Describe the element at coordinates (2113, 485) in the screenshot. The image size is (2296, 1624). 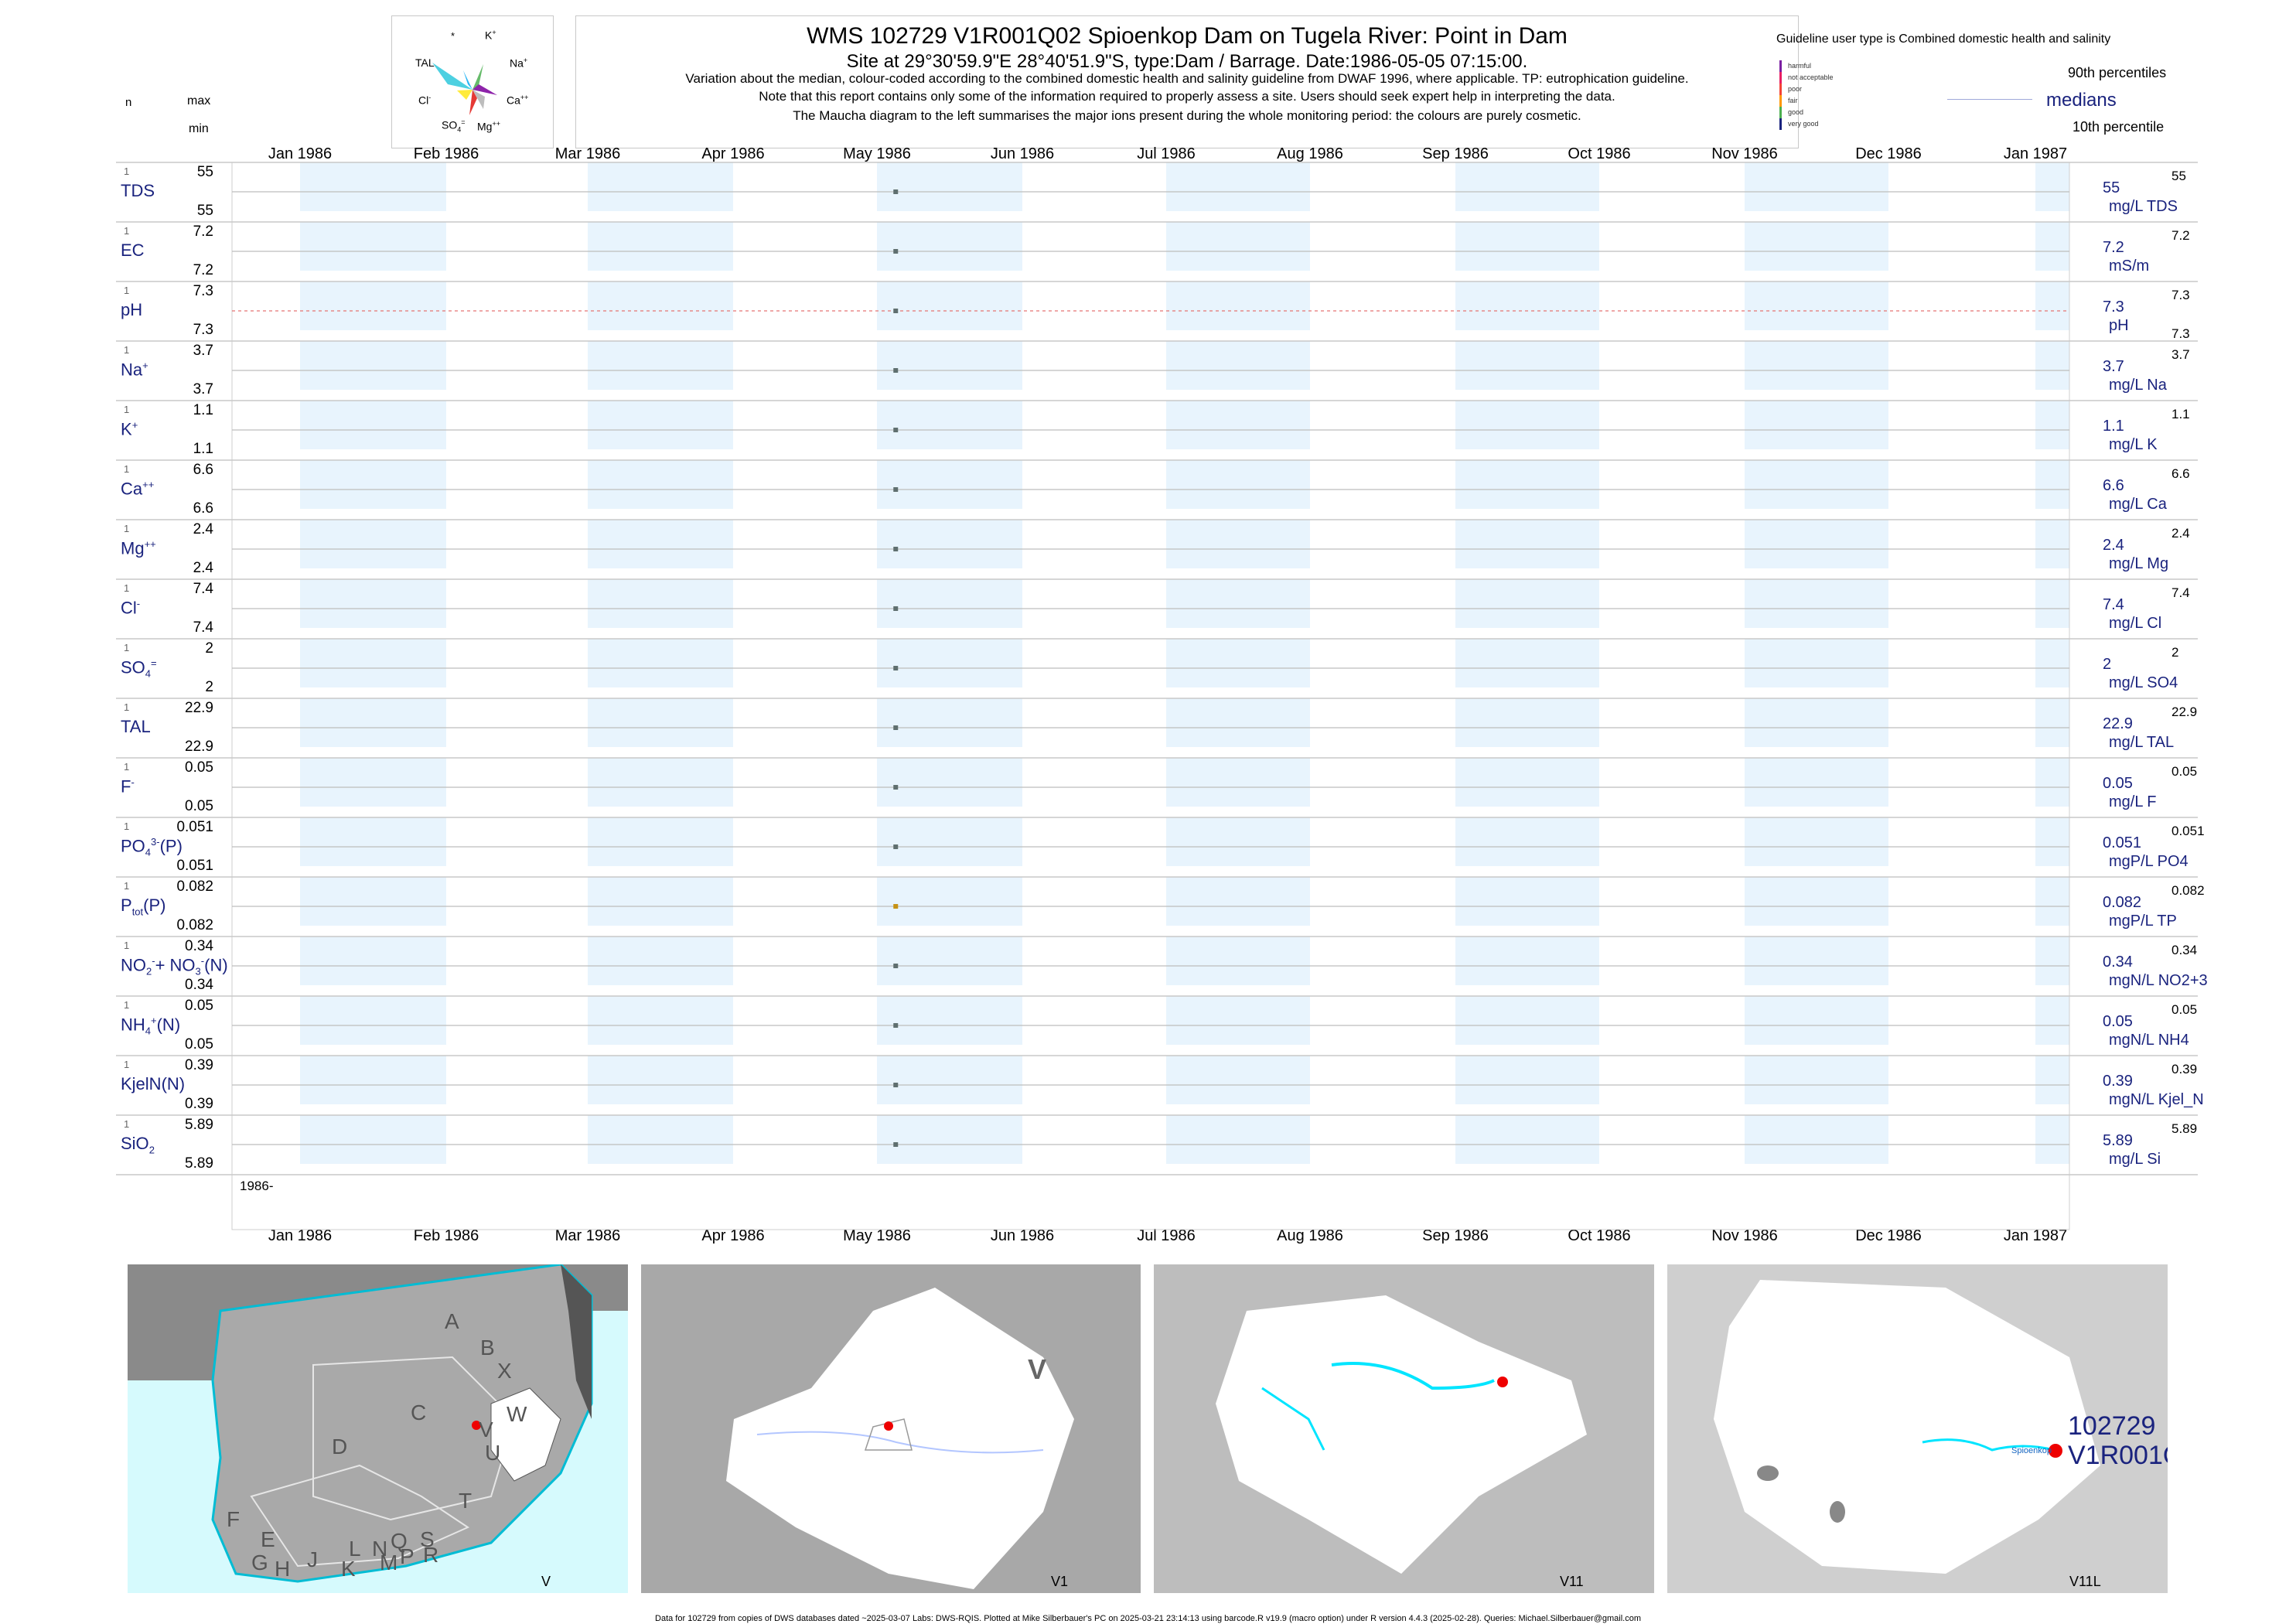
I see `row-median: 6.6` at that location.